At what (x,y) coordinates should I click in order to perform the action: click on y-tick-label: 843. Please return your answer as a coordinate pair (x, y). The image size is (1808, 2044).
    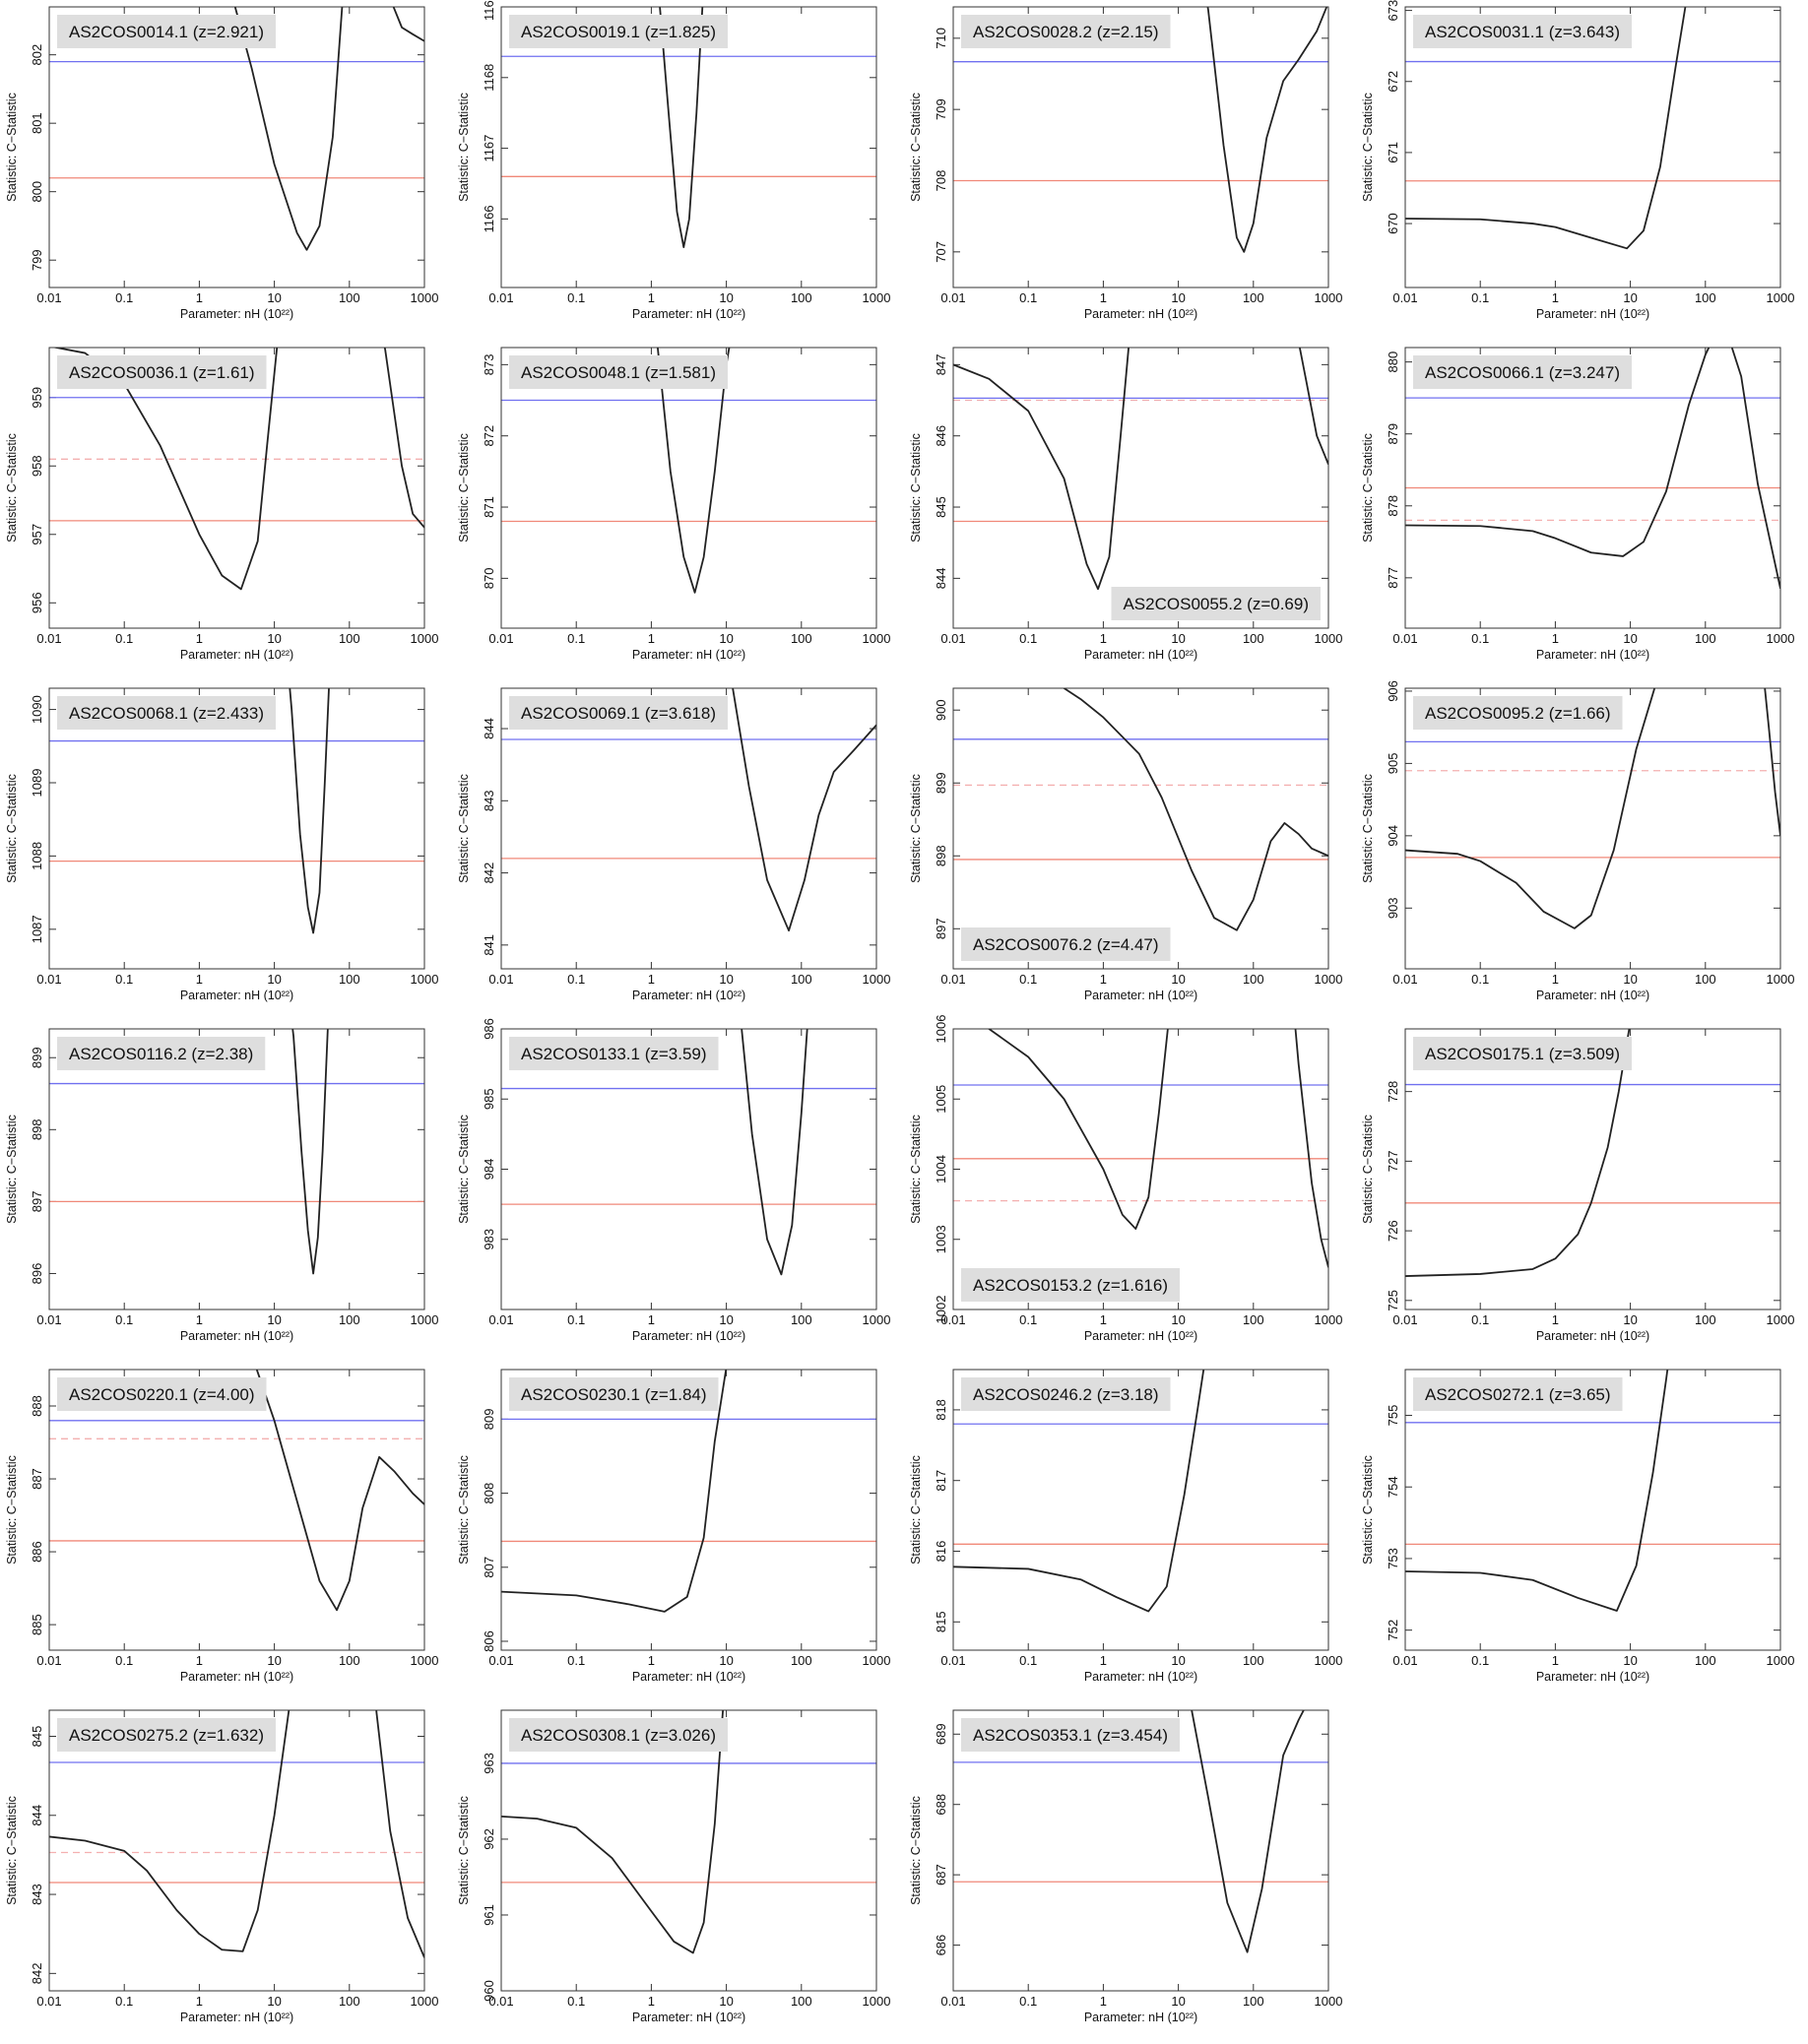
    Looking at the image, I should click on (37, 1894).